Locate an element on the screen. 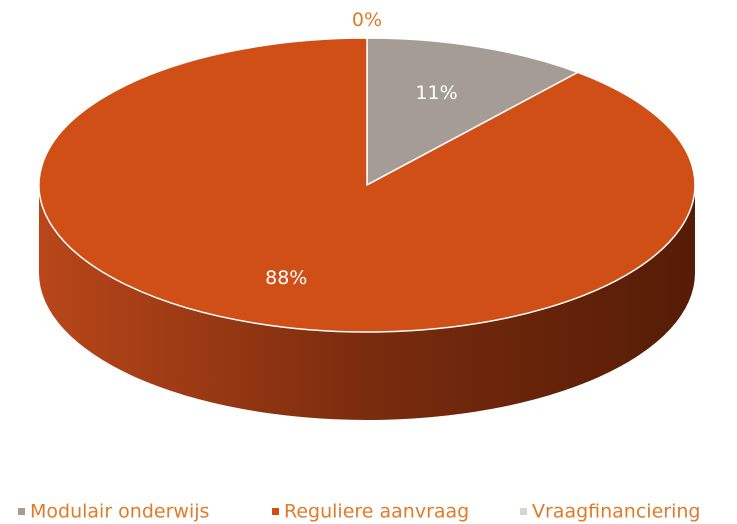 This screenshot has width=737, height=524. data-labels: 11% 88% 0% is located at coordinates (361, 149).